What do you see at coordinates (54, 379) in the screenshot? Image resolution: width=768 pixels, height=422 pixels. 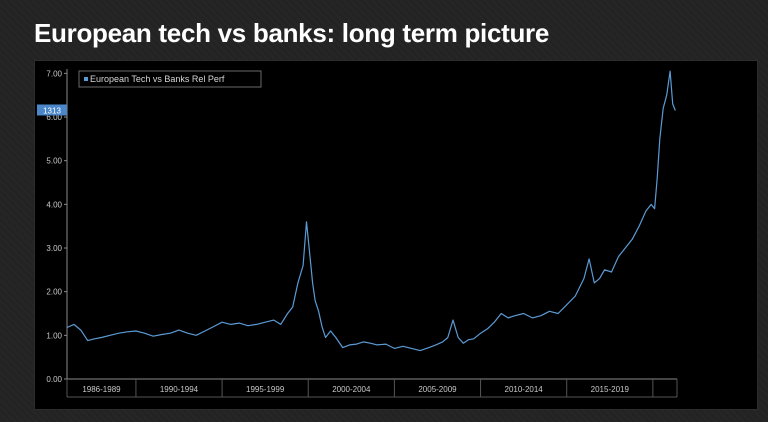 I see `y-tick-label: 0.00` at bounding box center [54, 379].